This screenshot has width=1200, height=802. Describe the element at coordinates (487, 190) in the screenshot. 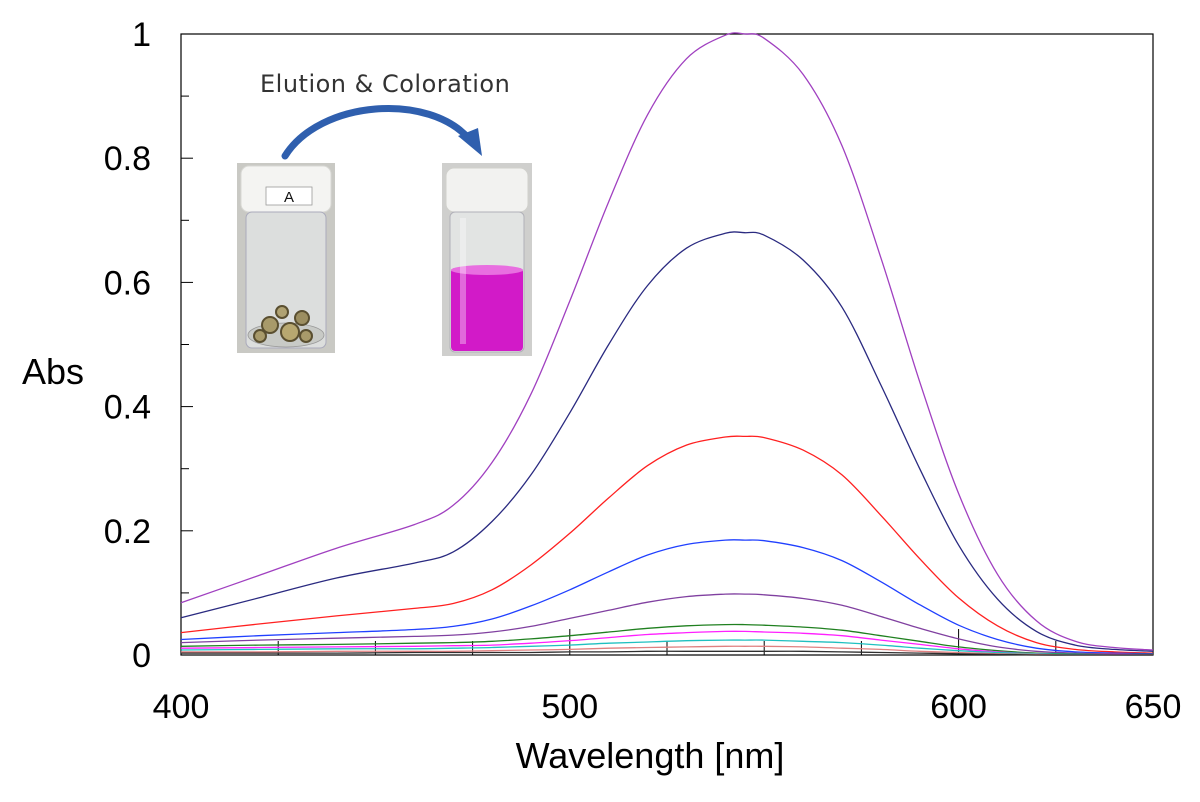

I see `vial-cap` at that location.